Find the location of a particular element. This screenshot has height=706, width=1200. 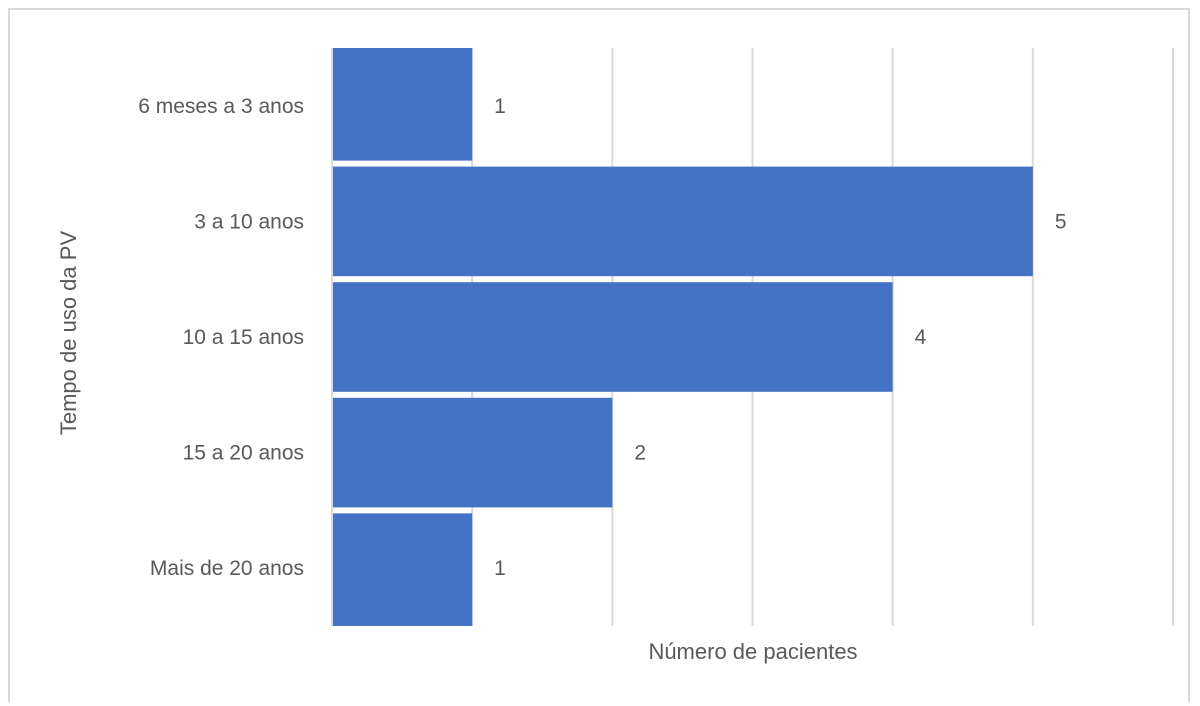

data-label: 2 is located at coordinates (640, 453).